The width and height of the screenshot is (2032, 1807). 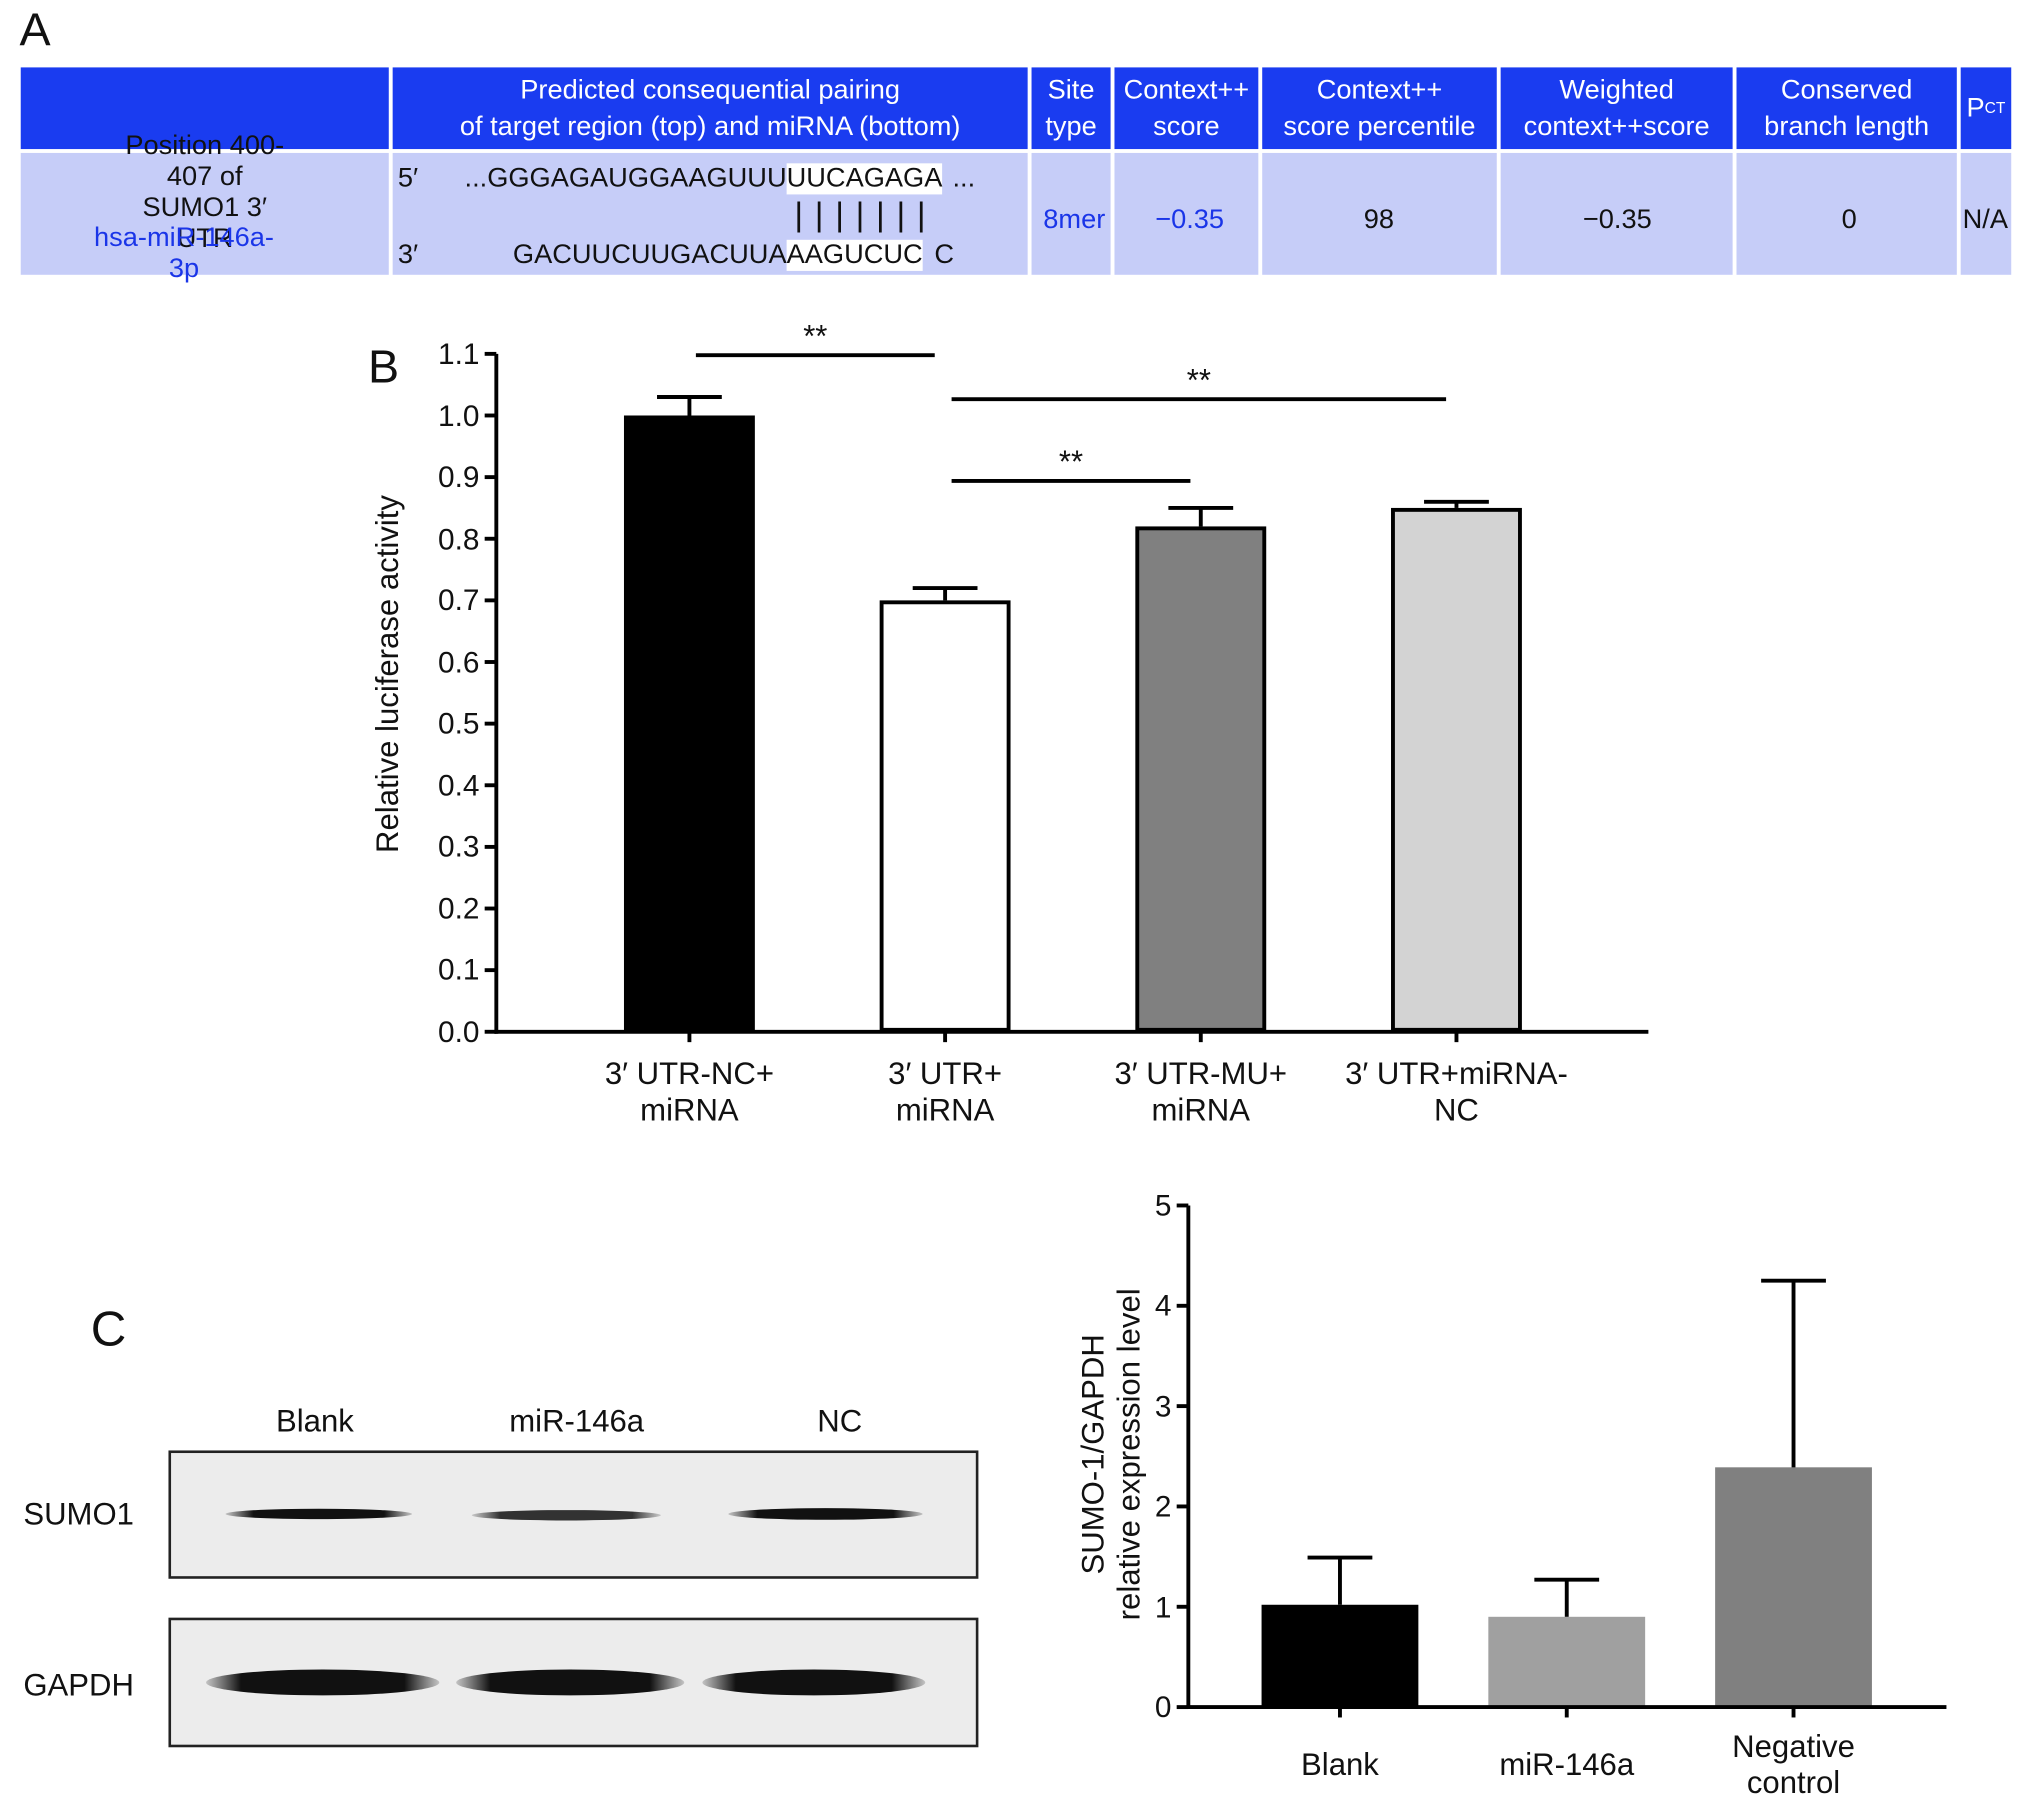 I want to click on lane-label: Blank, so click(x=314, y=1422).